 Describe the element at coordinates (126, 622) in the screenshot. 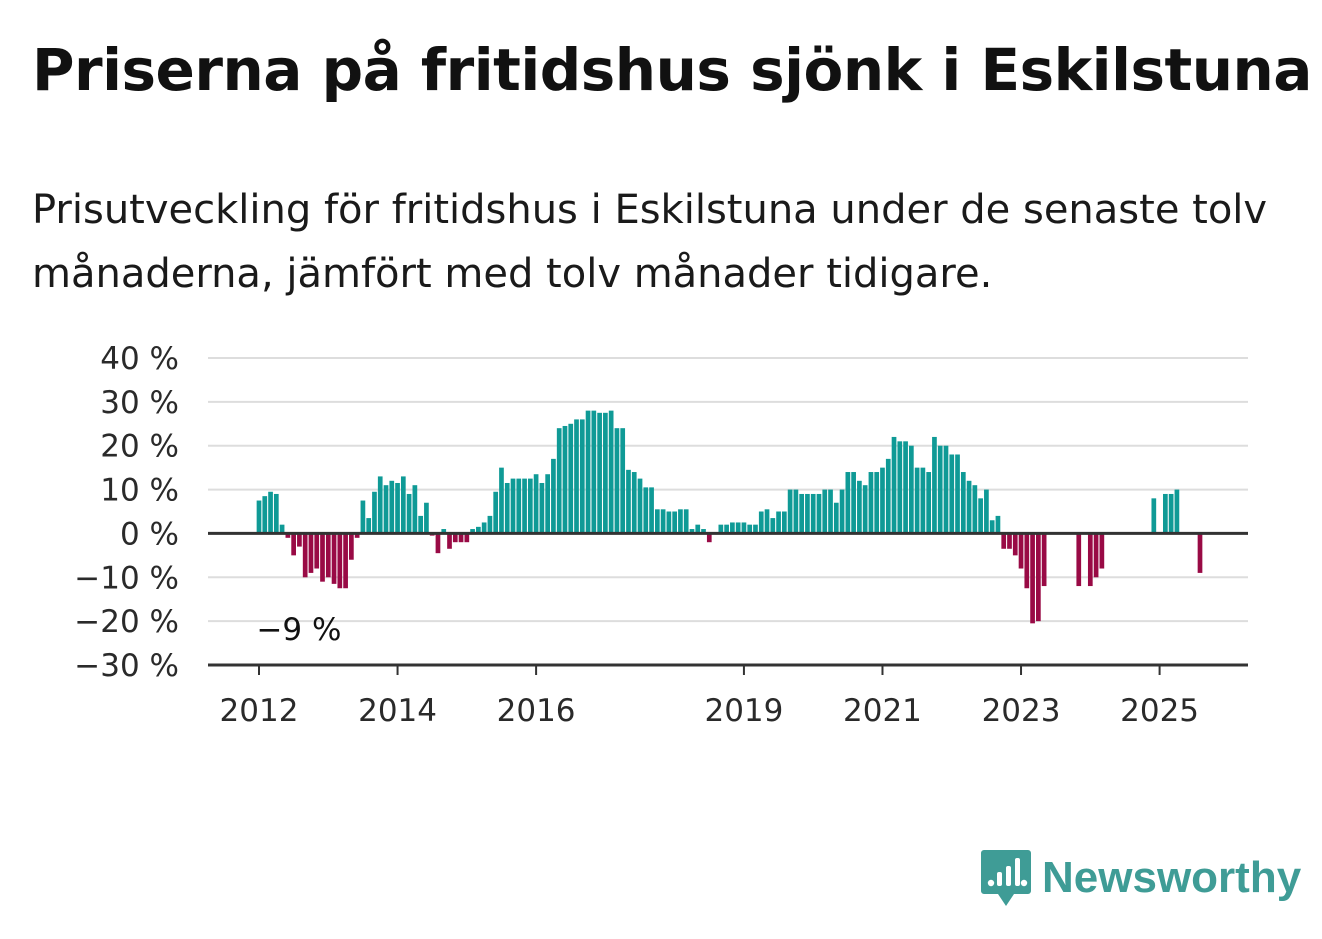

I see `y-tick-label: −20 %` at that location.